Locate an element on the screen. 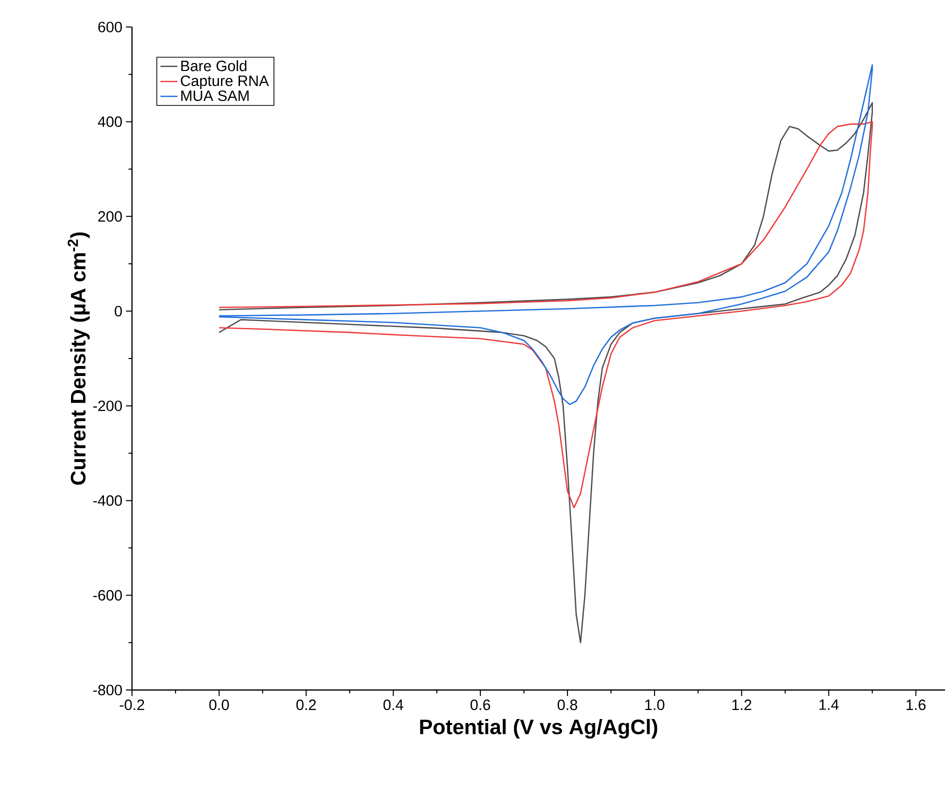  x-tick-label: 1.6 is located at coordinates (916, 705).